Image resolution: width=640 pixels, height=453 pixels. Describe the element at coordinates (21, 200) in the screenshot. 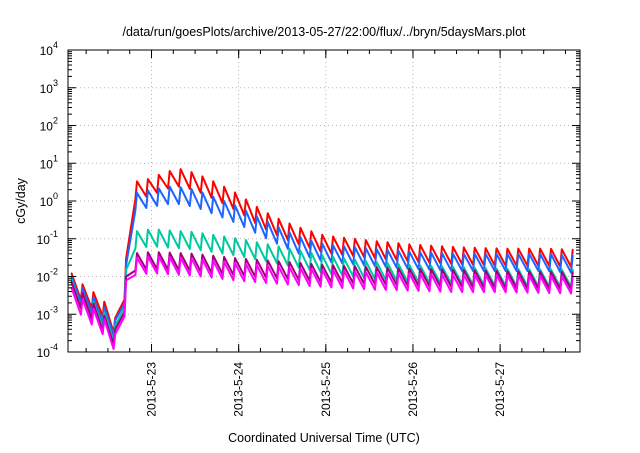

I see `y-axis-label: cGy/day` at that location.